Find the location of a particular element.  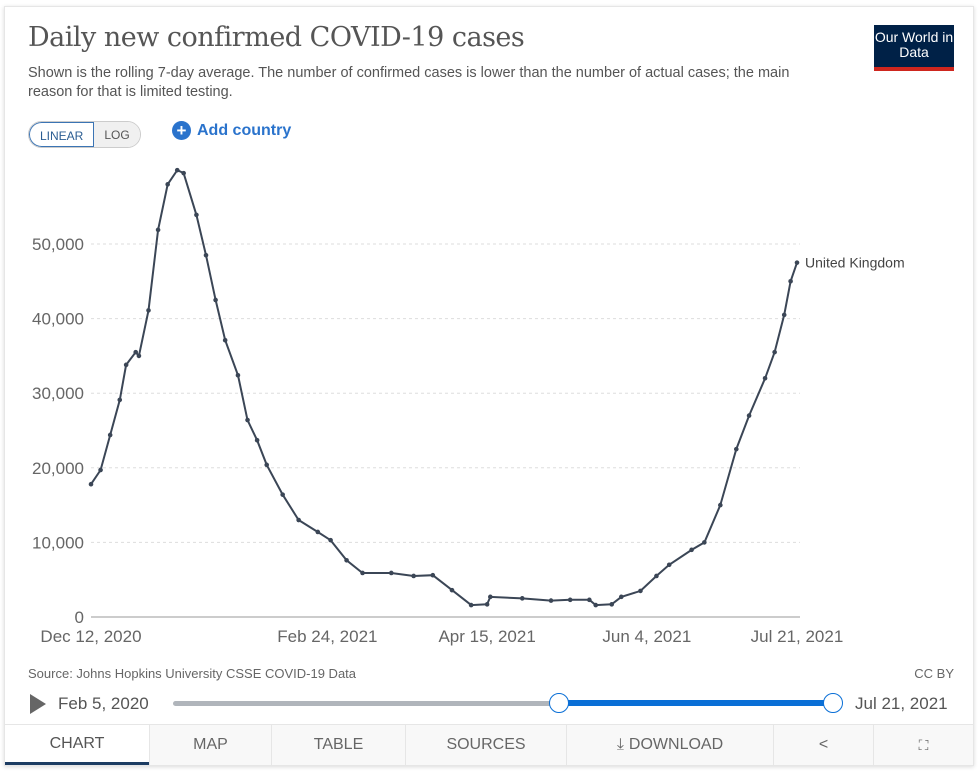

timeline-start-handle is located at coordinates (559, 703).